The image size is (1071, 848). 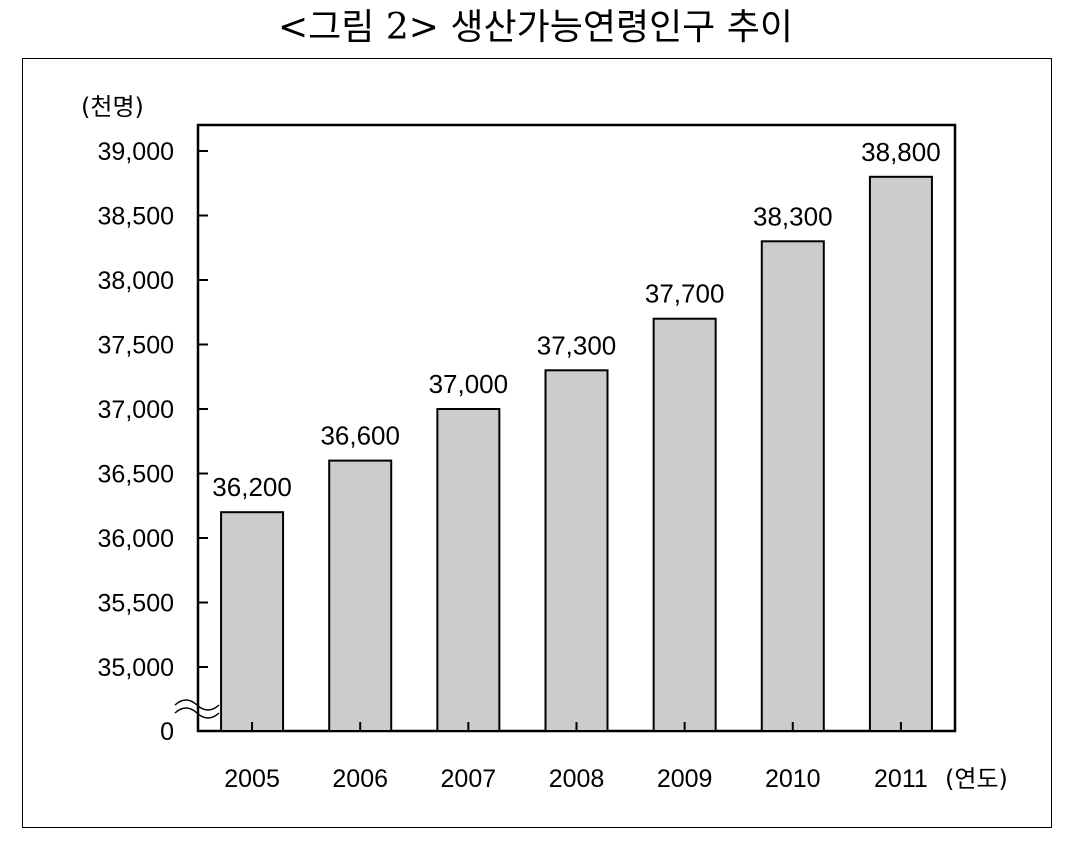 What do you see at coordinates (197, 713) in the screenshot?
I see `axis-break-wave-lower` at bounding box center [197, 713].